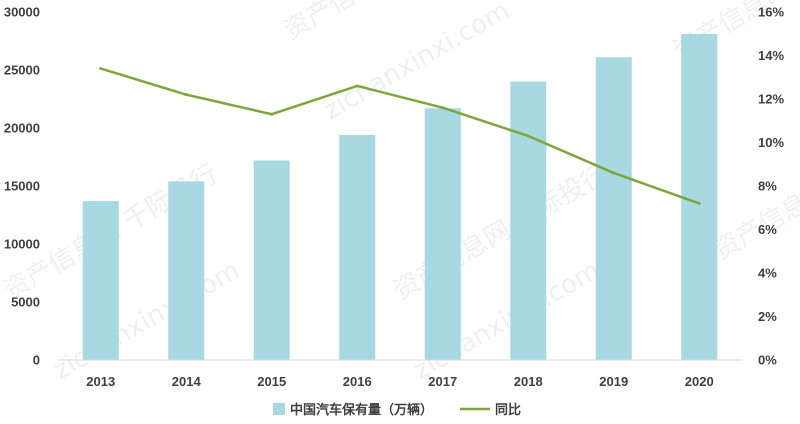 This screenshot has width=800, height=424. Describe the element at coordinates (279, 409) in the screenshot. I see `legend-bar-swatch` at that location.